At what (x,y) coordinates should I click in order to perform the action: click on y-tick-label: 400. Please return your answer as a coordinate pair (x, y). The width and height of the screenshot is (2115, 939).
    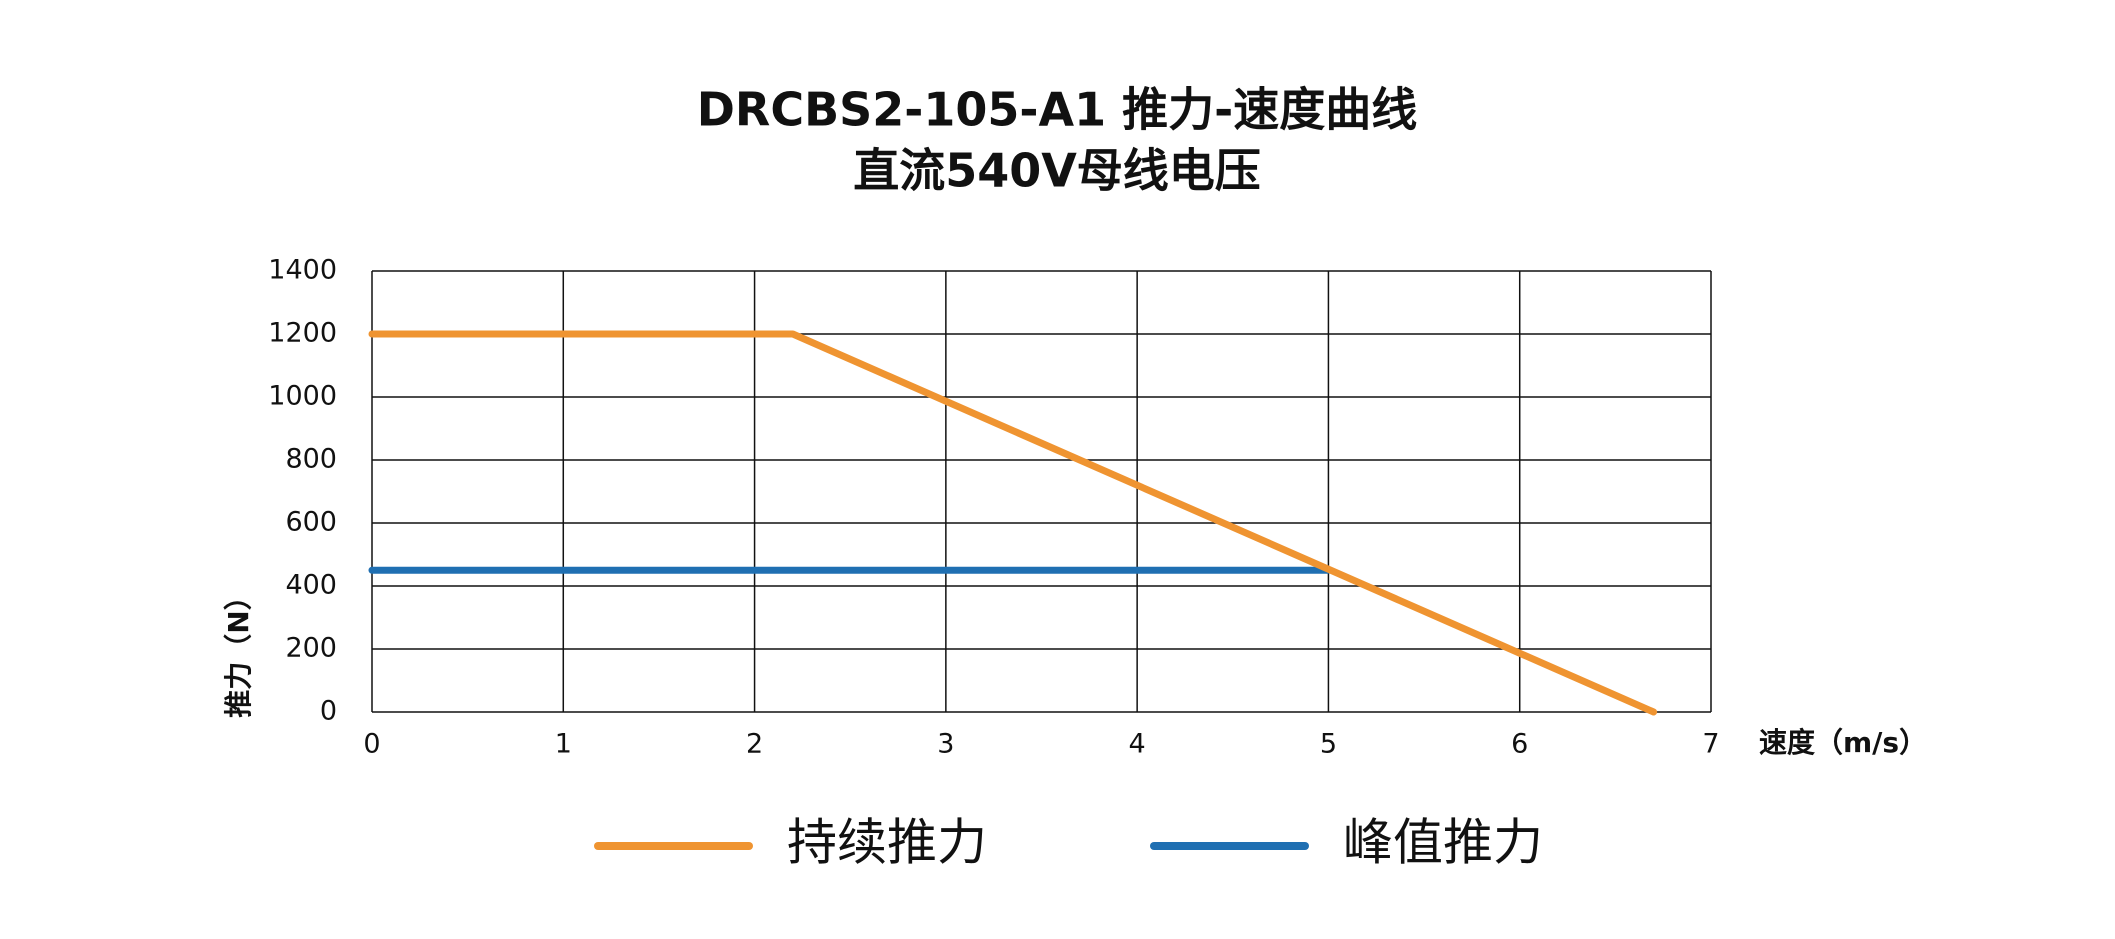
    Looking at the image, I should click on (311, 585).